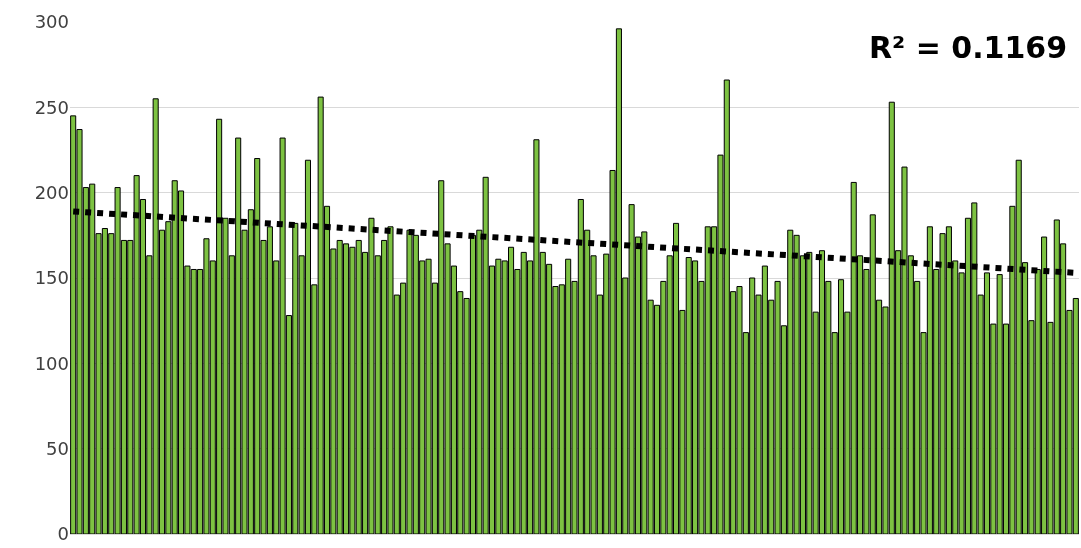  Describe the element at coordinates (51, 363) in the screenshot. I see `y-tick-label: 100` at that location.